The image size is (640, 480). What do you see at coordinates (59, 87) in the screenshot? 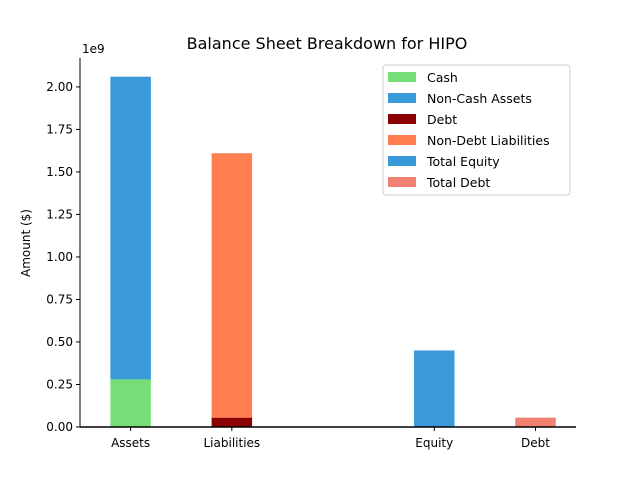
I see `y-tick-label: 2.00` at bounding box center [59, 87].